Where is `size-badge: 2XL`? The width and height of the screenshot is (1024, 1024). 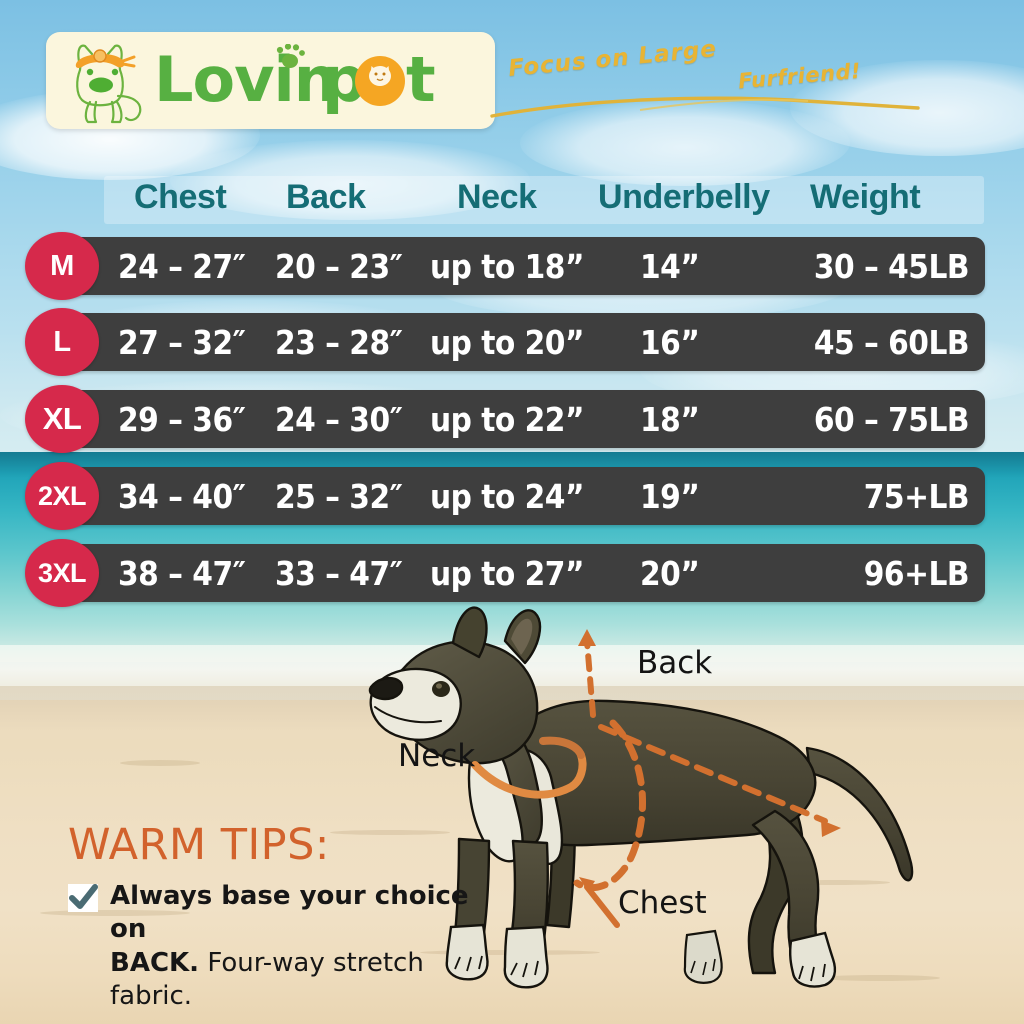 size-badge: 2XL is located at coordinates (62, 496).